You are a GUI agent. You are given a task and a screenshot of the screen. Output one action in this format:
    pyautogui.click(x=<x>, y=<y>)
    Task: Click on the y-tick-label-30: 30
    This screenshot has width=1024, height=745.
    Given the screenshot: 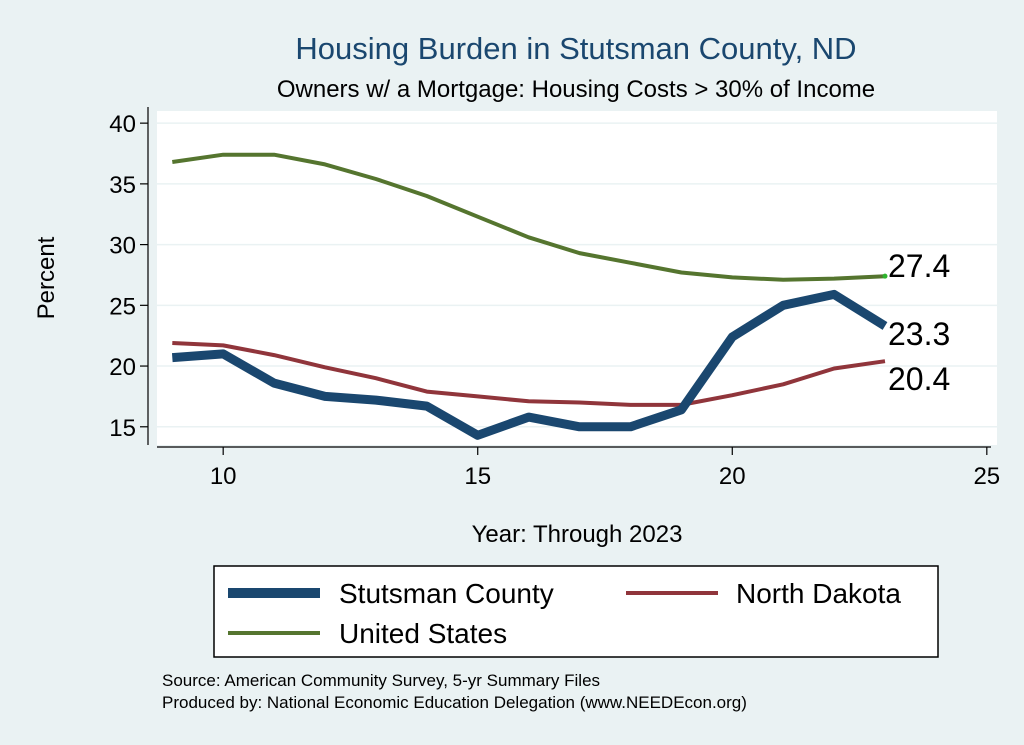 What is the action you would take?
    pyautogui.click(x=122, y=246)
    